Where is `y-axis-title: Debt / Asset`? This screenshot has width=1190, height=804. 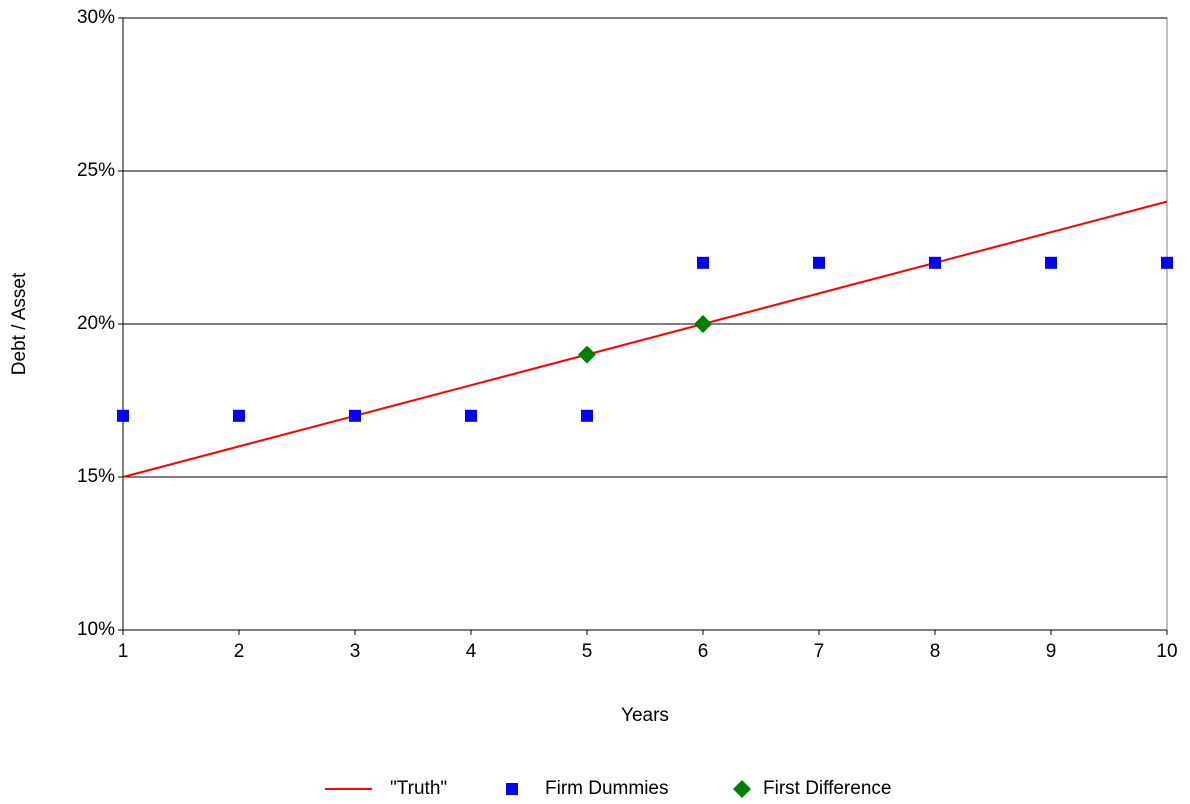 y-axis-title: Debt / Asset is located at coordinates (19, 323).